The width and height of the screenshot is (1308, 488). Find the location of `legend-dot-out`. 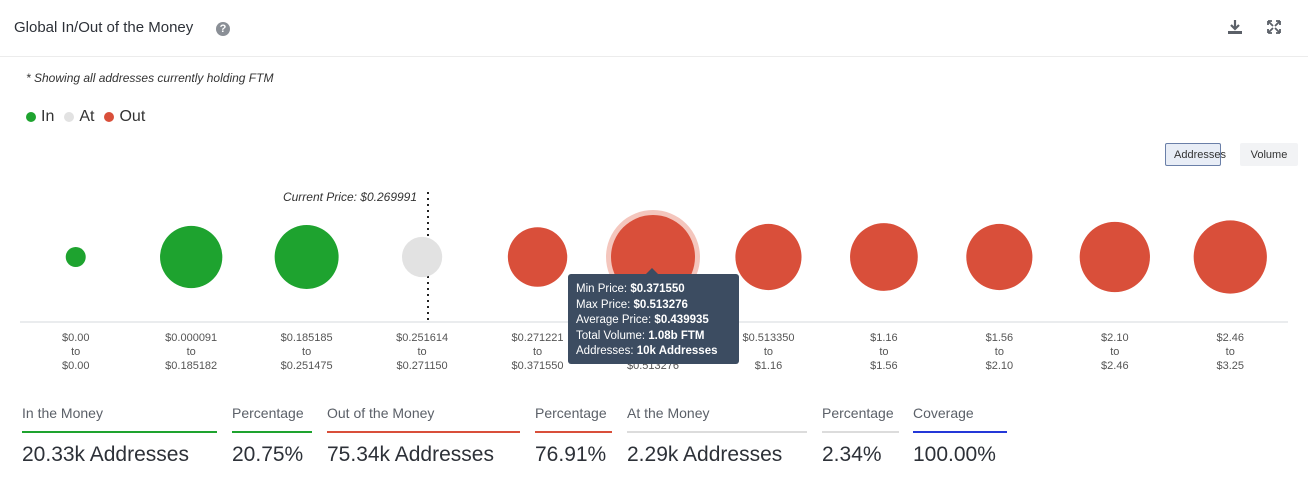

legend-dot-out is located at coordinates (109, 117).